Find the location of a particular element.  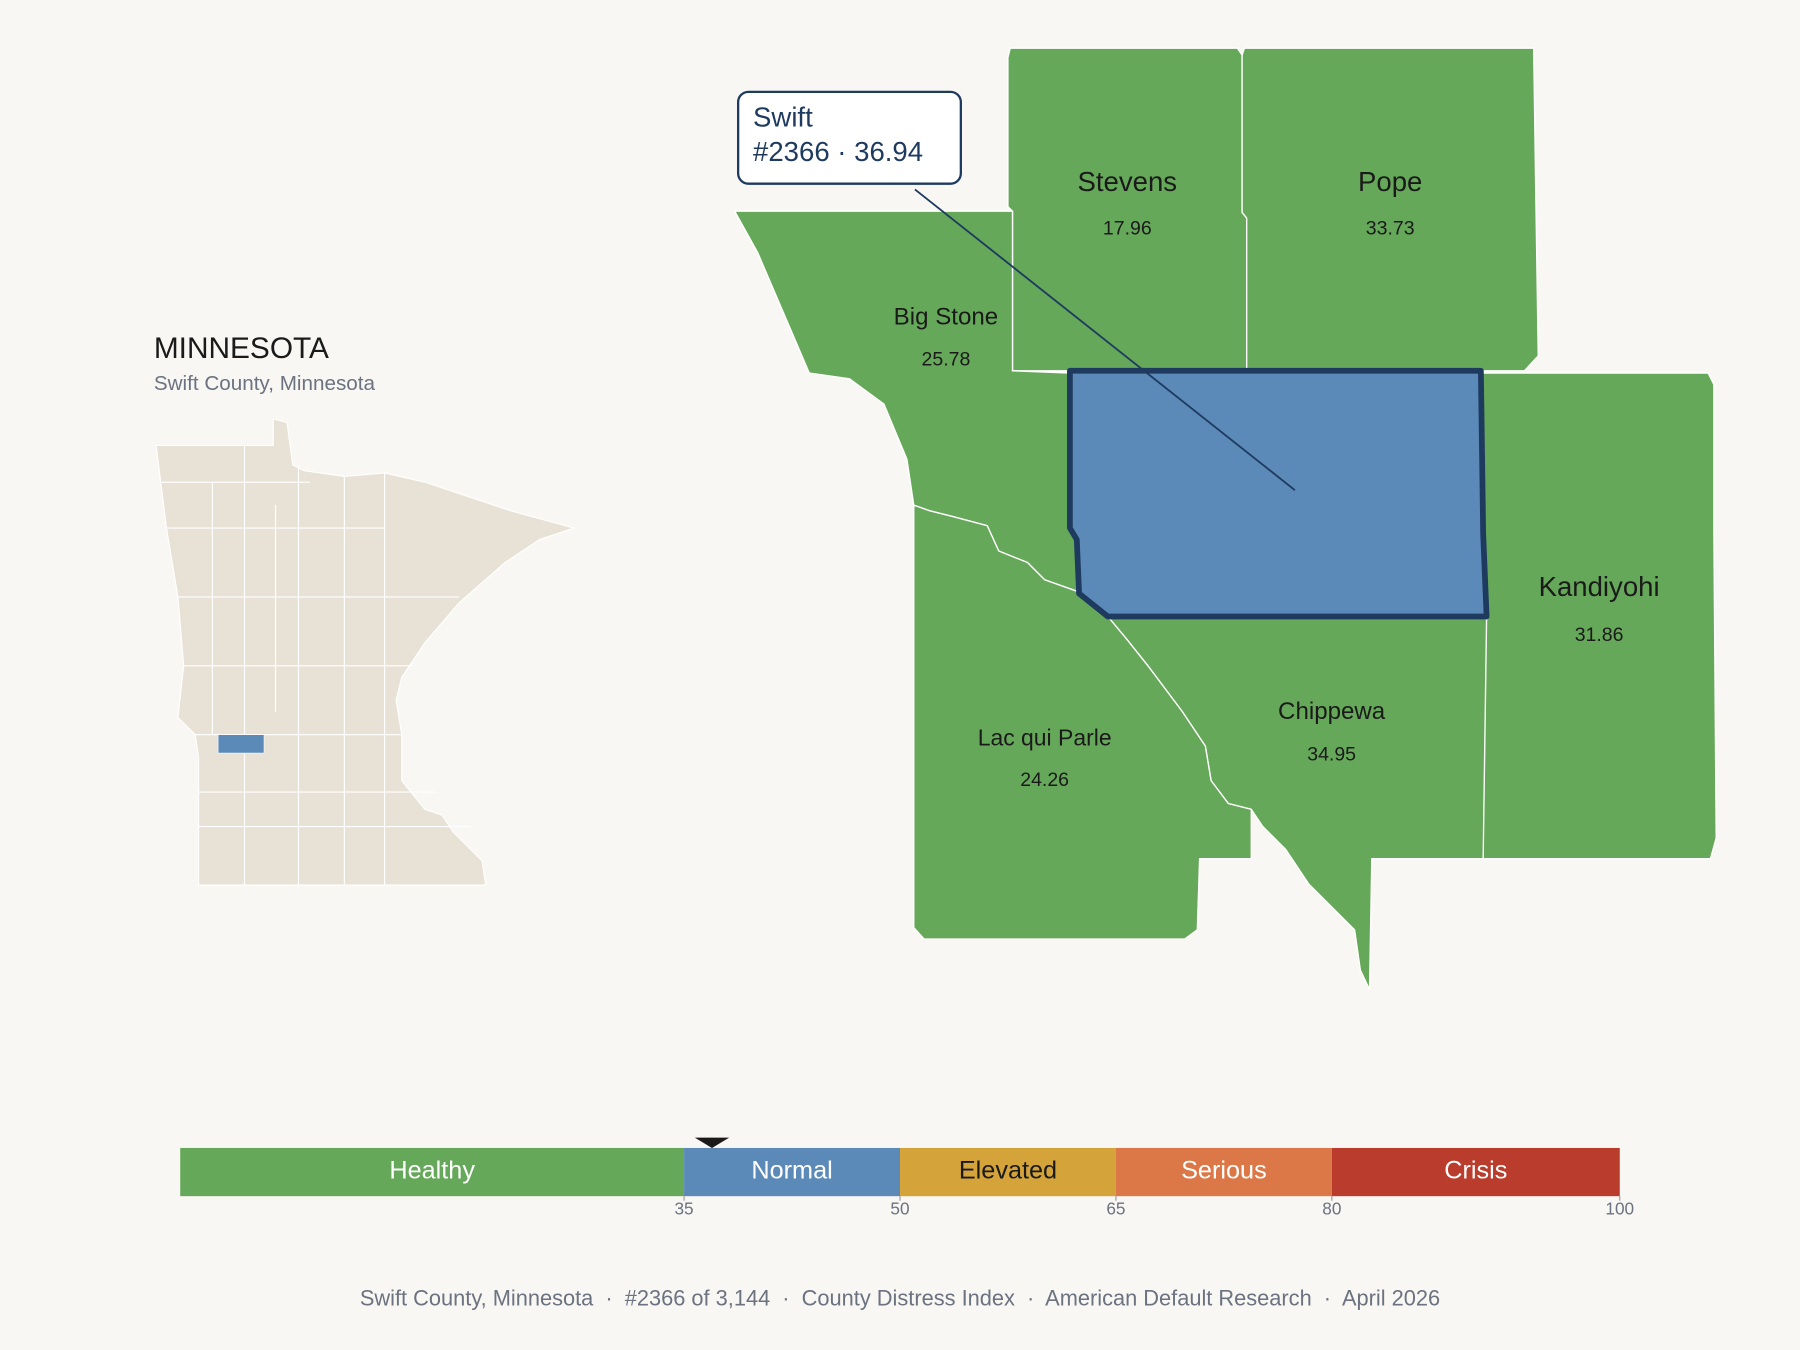

scale-tick-label: 50 is located at coordinates (899, 1208).